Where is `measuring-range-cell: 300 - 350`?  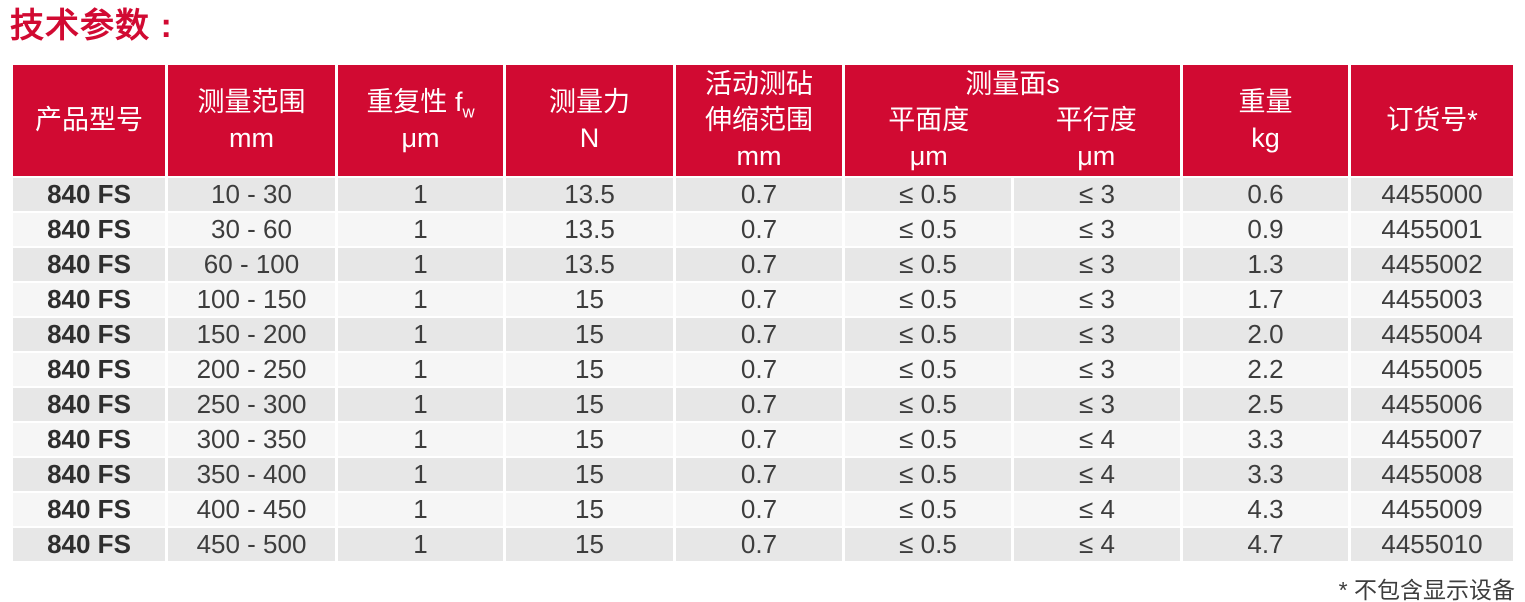 measuring-range-cell: 300 - 350 is located at coordinates (253, 440).